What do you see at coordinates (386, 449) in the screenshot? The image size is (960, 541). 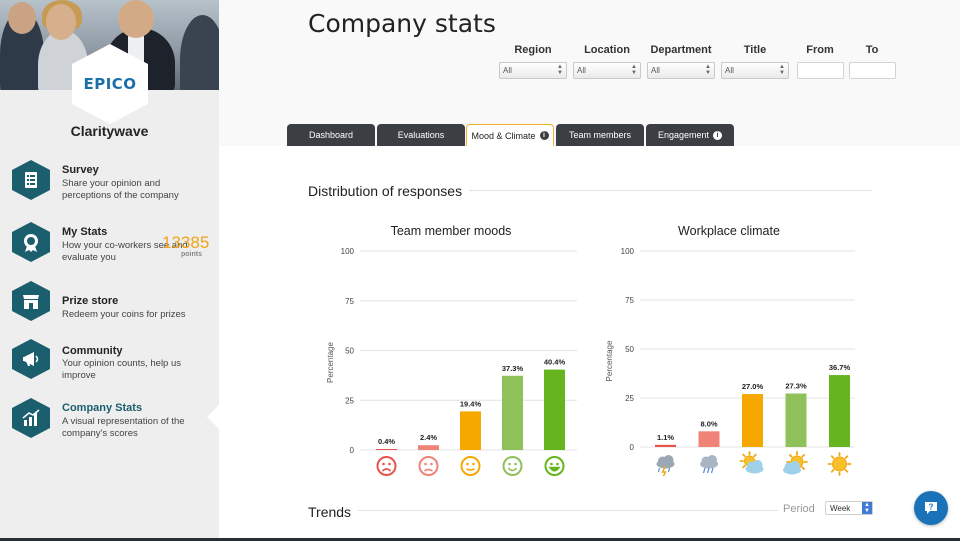 I see `bar-very-sad` at bounding box center [386, 449].